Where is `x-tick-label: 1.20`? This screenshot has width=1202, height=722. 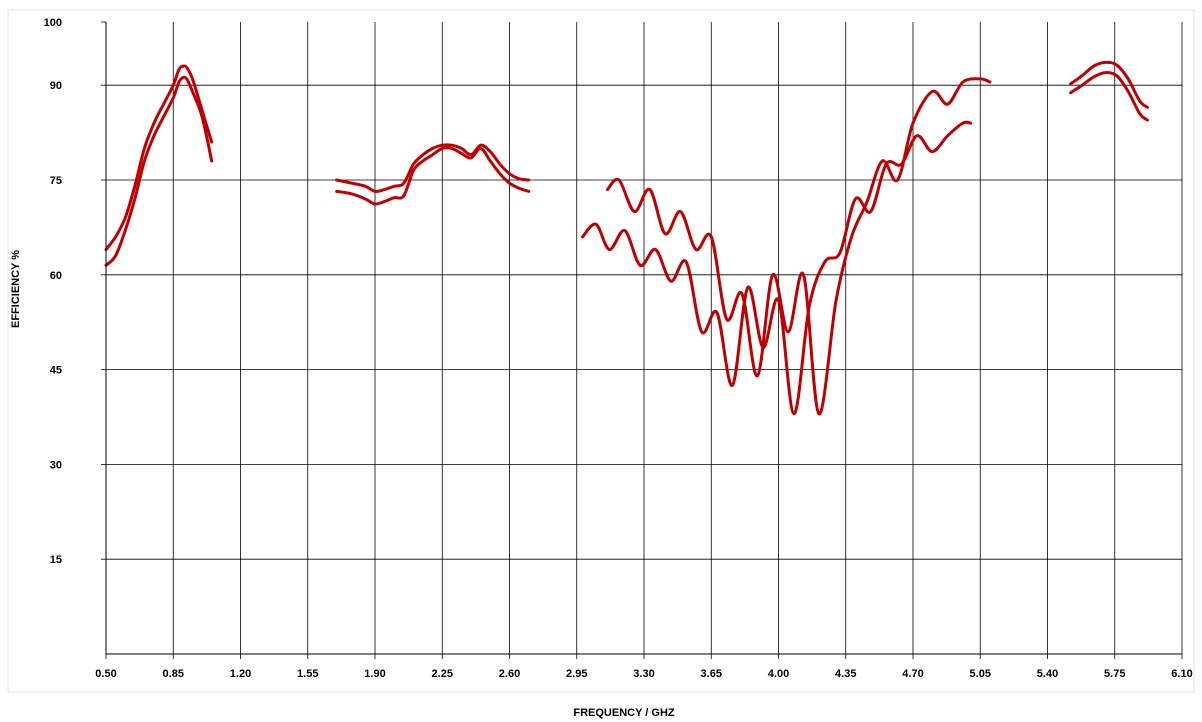
x-tick-label: 1.20 is located at coordinates (240, 674).